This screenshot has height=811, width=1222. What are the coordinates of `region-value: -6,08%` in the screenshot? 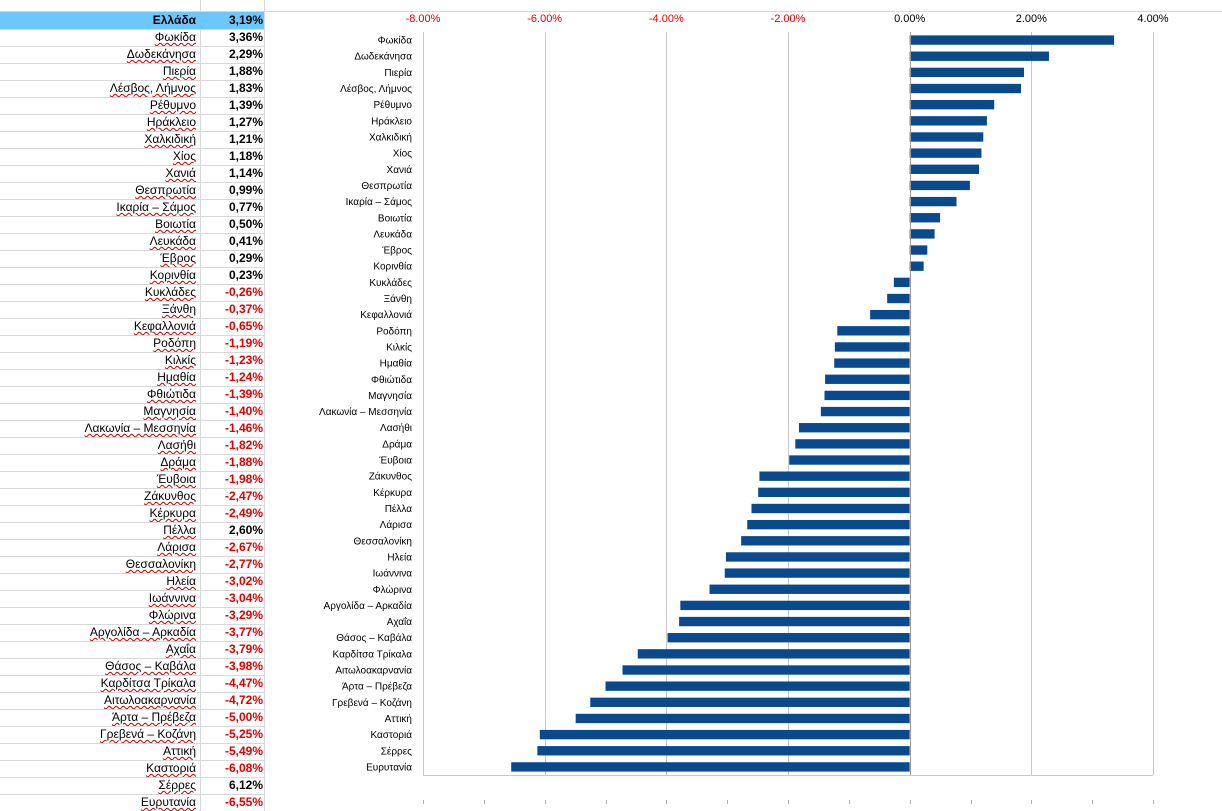 It's located at (243, 768).